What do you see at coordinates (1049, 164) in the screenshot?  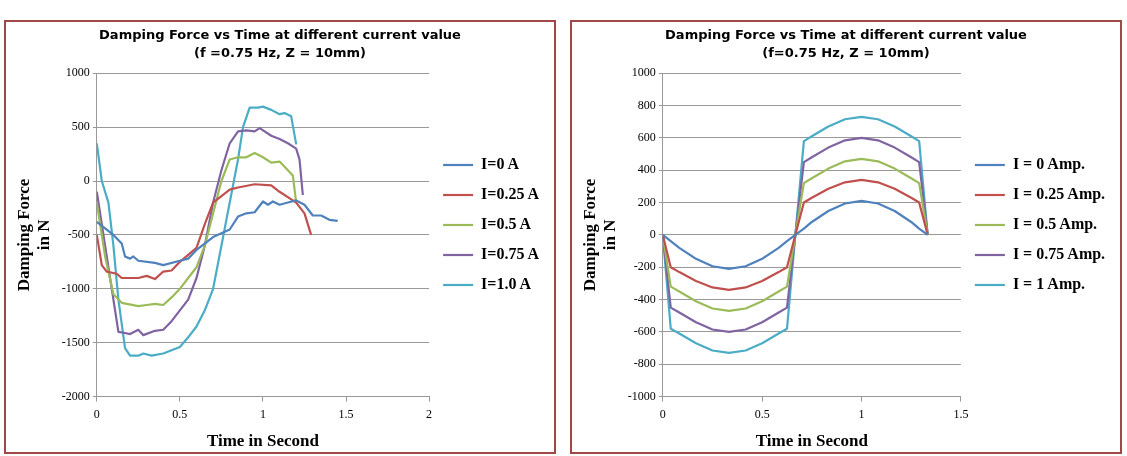 I see `legend-label: I = 0 Amp.` at bounding box center [1049, 164].